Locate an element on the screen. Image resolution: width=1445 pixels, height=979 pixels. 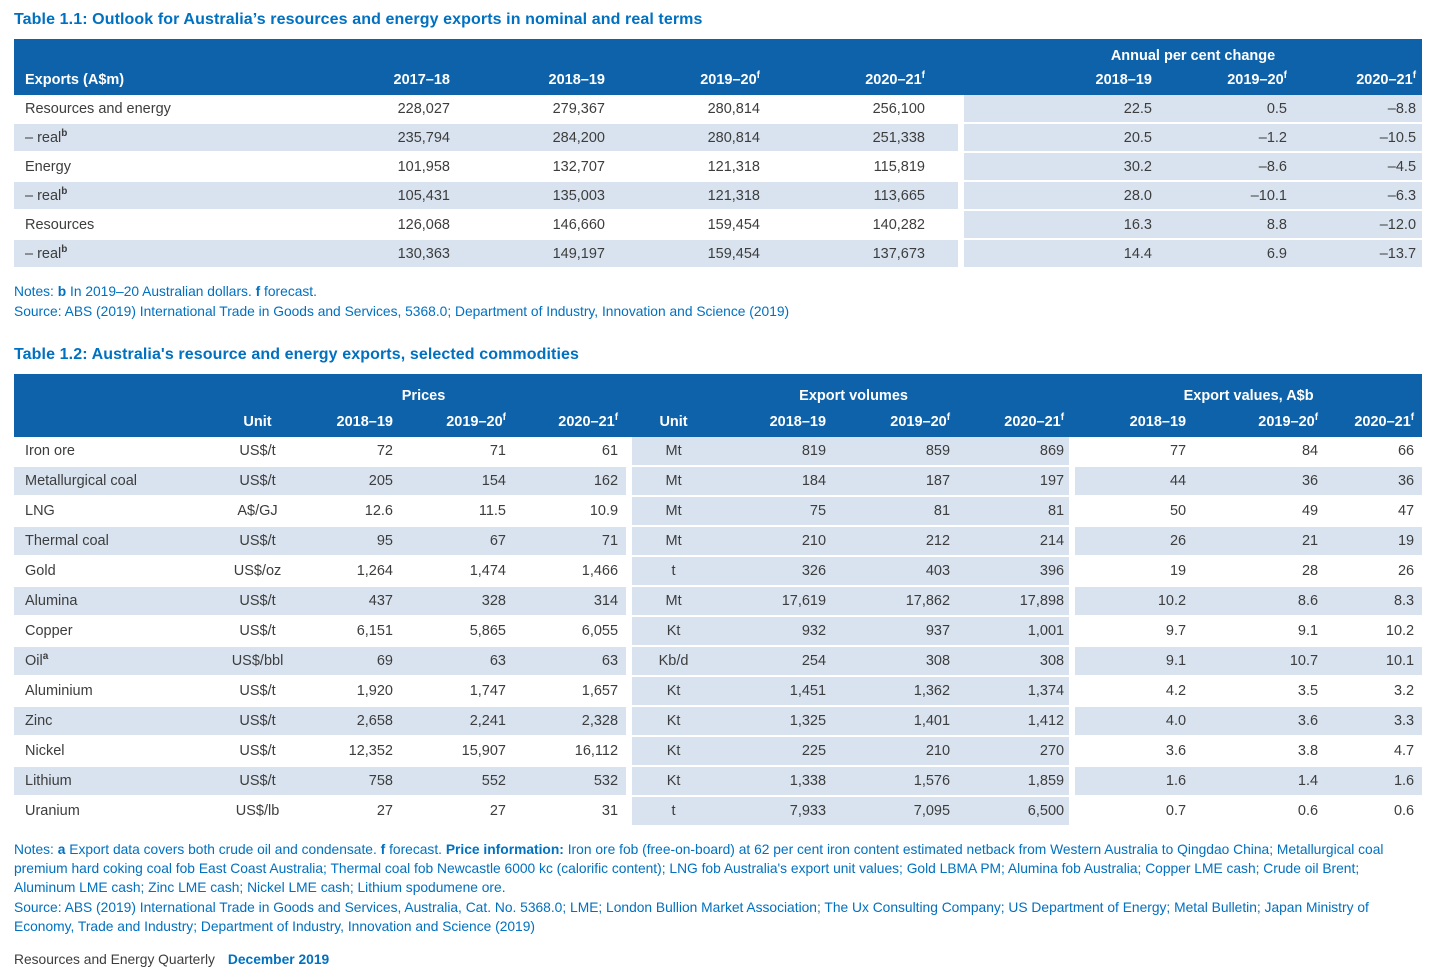
row-label: Resources is located at coordinates (60, 224).